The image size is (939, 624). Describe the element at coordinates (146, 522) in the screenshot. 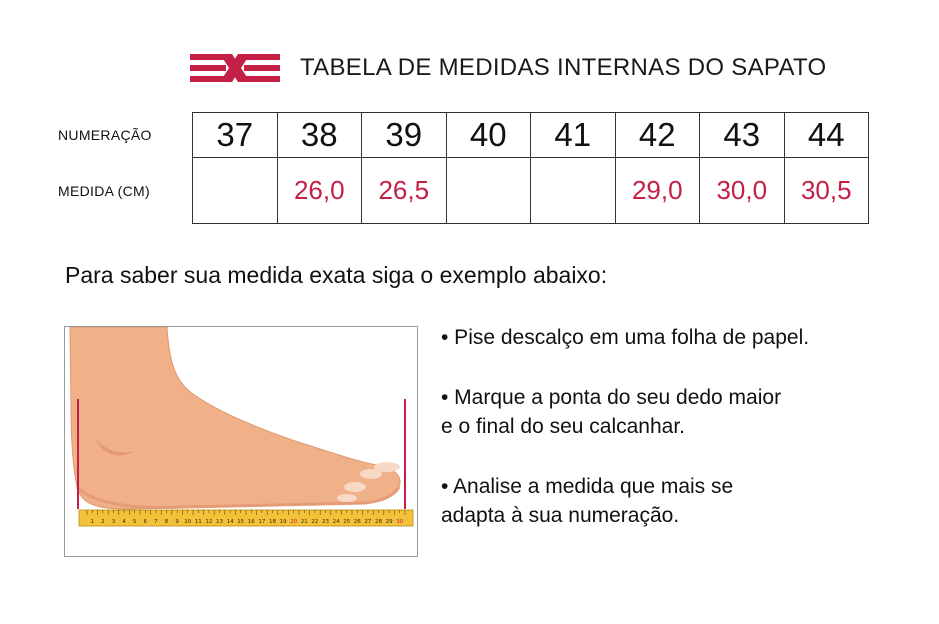

I see `ruler-number: 6` at that location.